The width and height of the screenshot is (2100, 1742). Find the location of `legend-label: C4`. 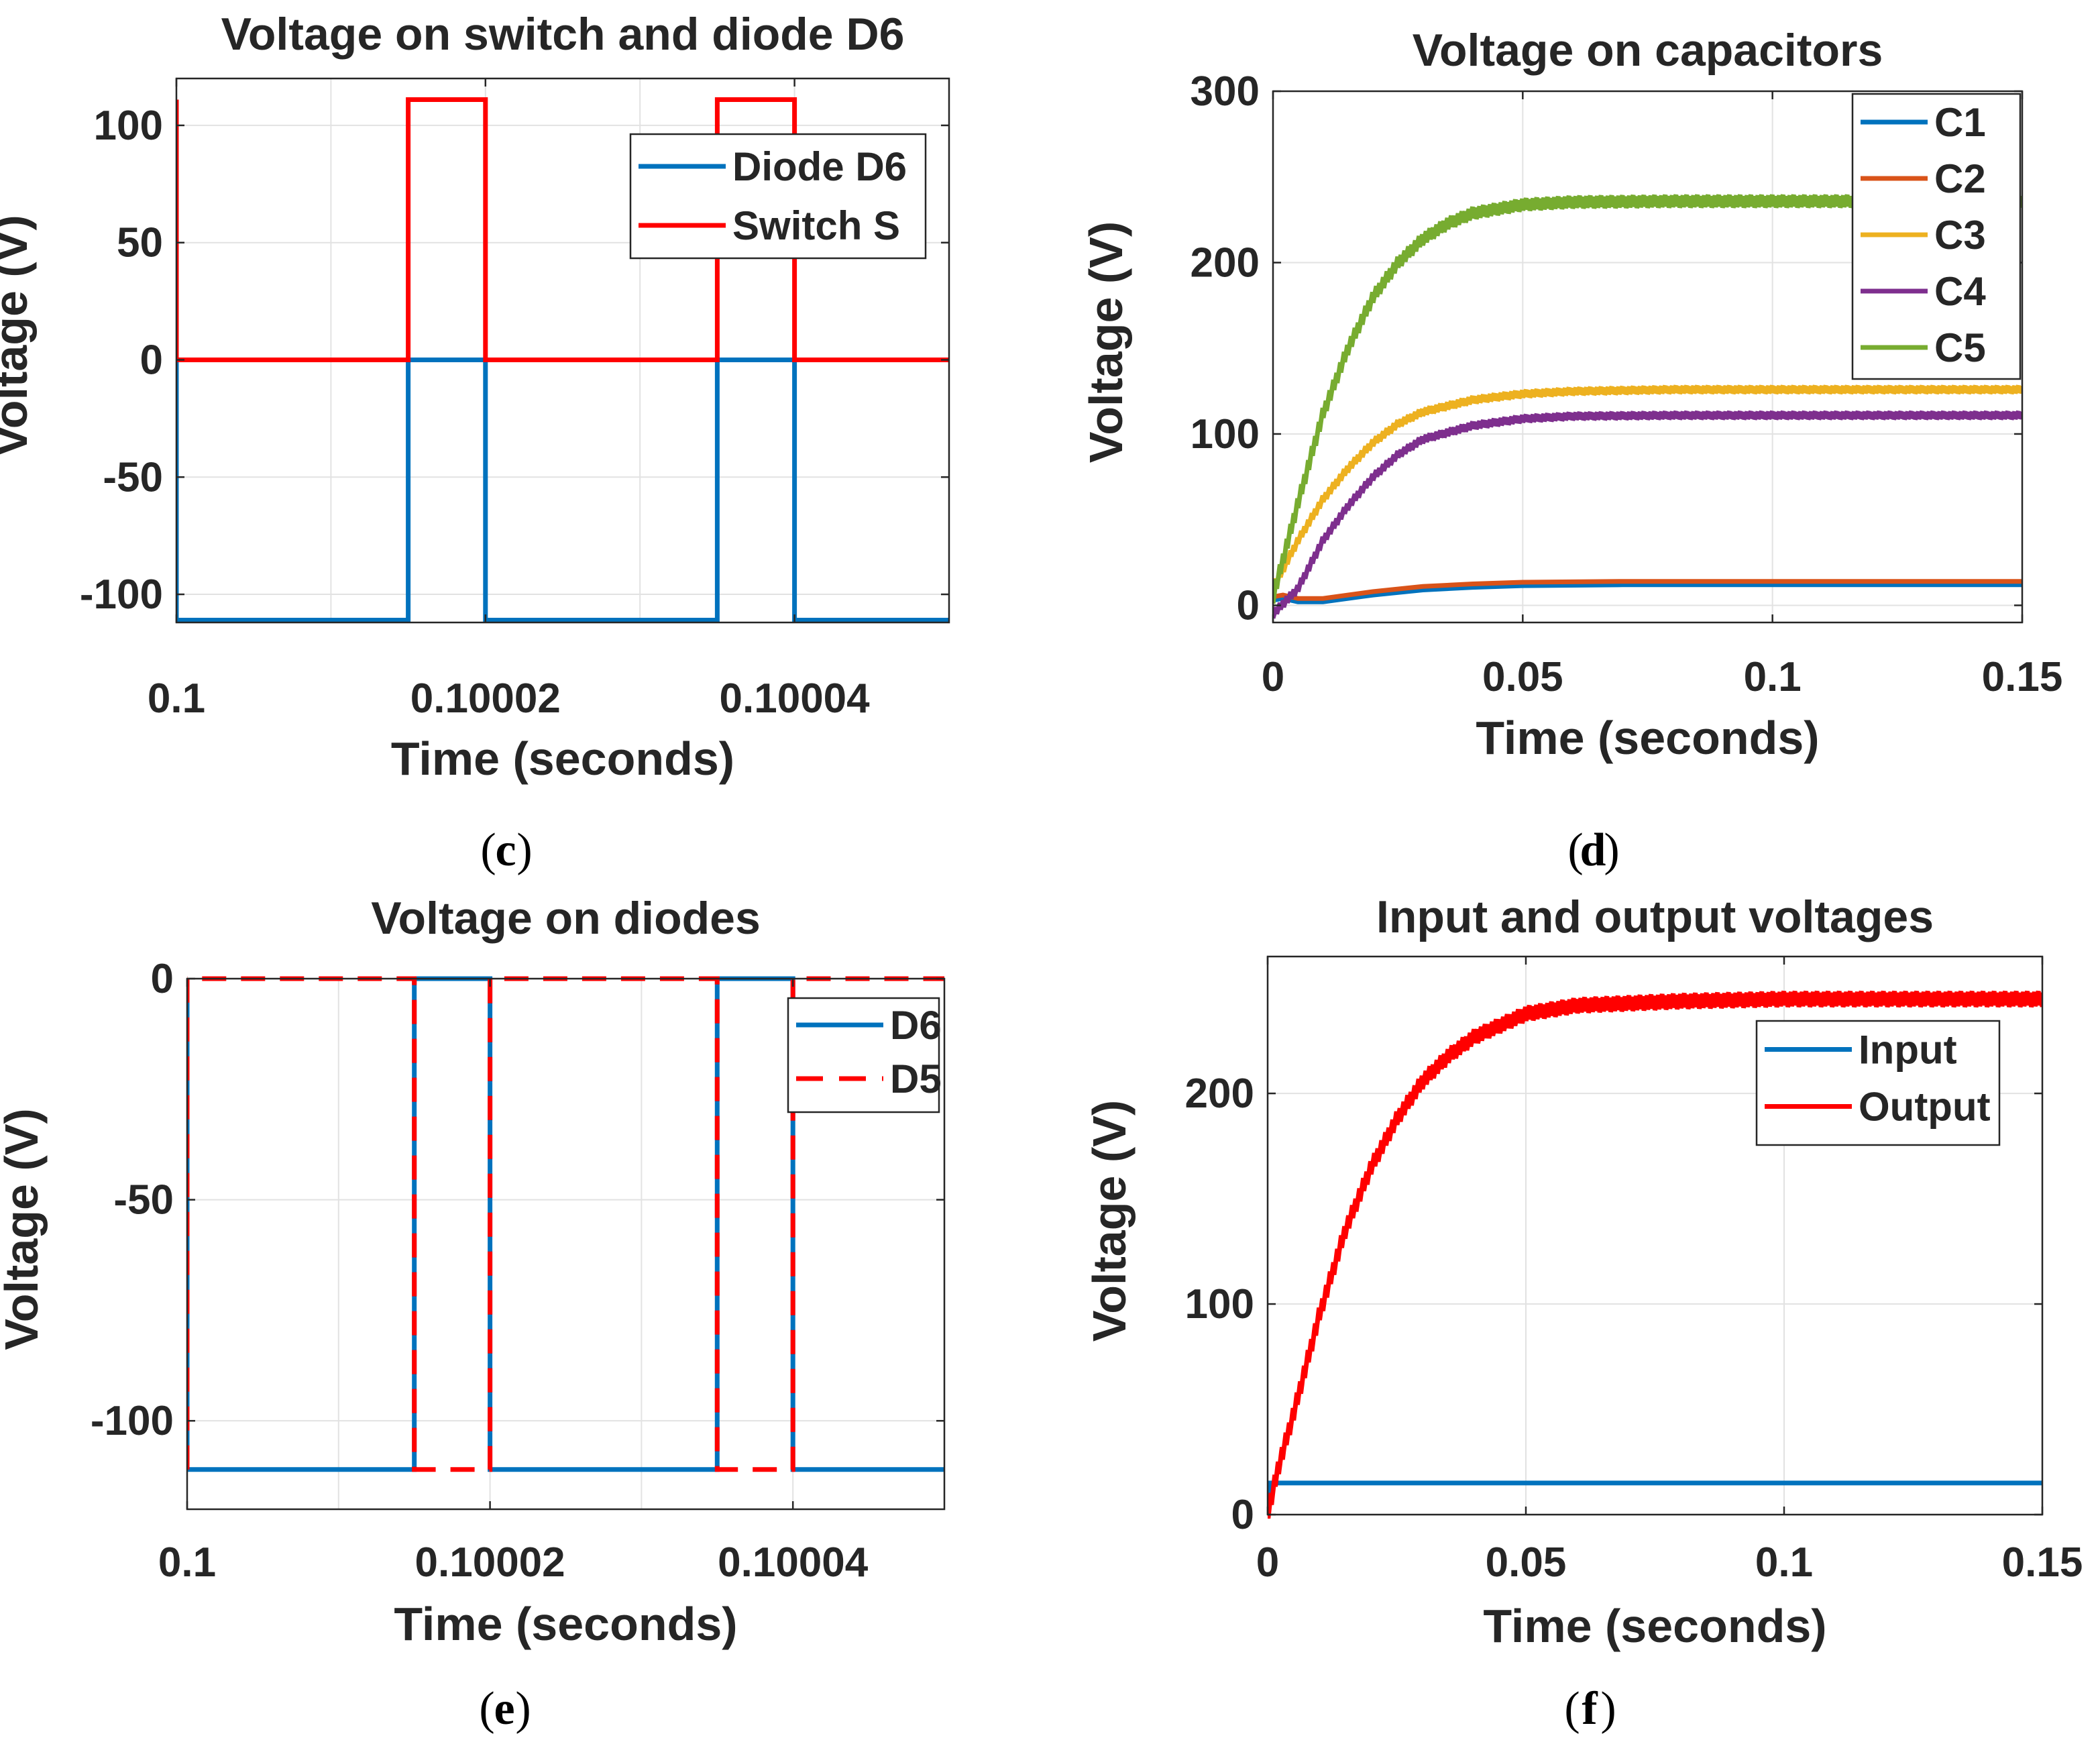

legend-label: C4 is located at coordinates (1960, 291).